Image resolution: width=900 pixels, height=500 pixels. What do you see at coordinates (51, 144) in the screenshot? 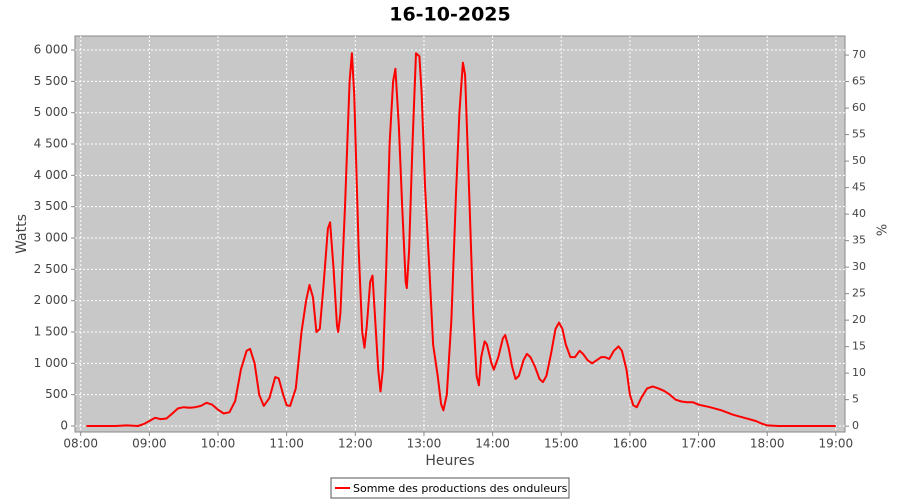
I see `y-tick-label: 4 500` at bounding box center [51, 144].